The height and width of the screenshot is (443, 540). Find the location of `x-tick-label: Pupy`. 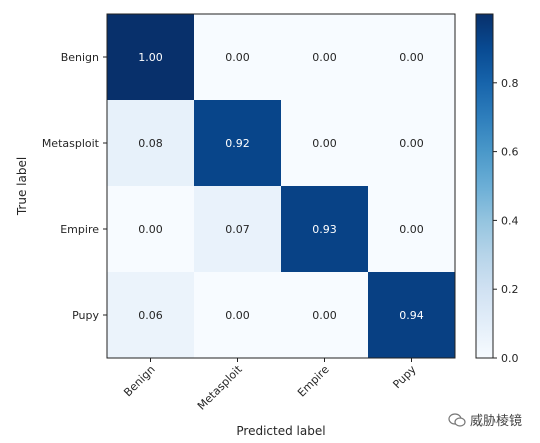

x-tick-label: Pupy is located at coordinates (404, 377).